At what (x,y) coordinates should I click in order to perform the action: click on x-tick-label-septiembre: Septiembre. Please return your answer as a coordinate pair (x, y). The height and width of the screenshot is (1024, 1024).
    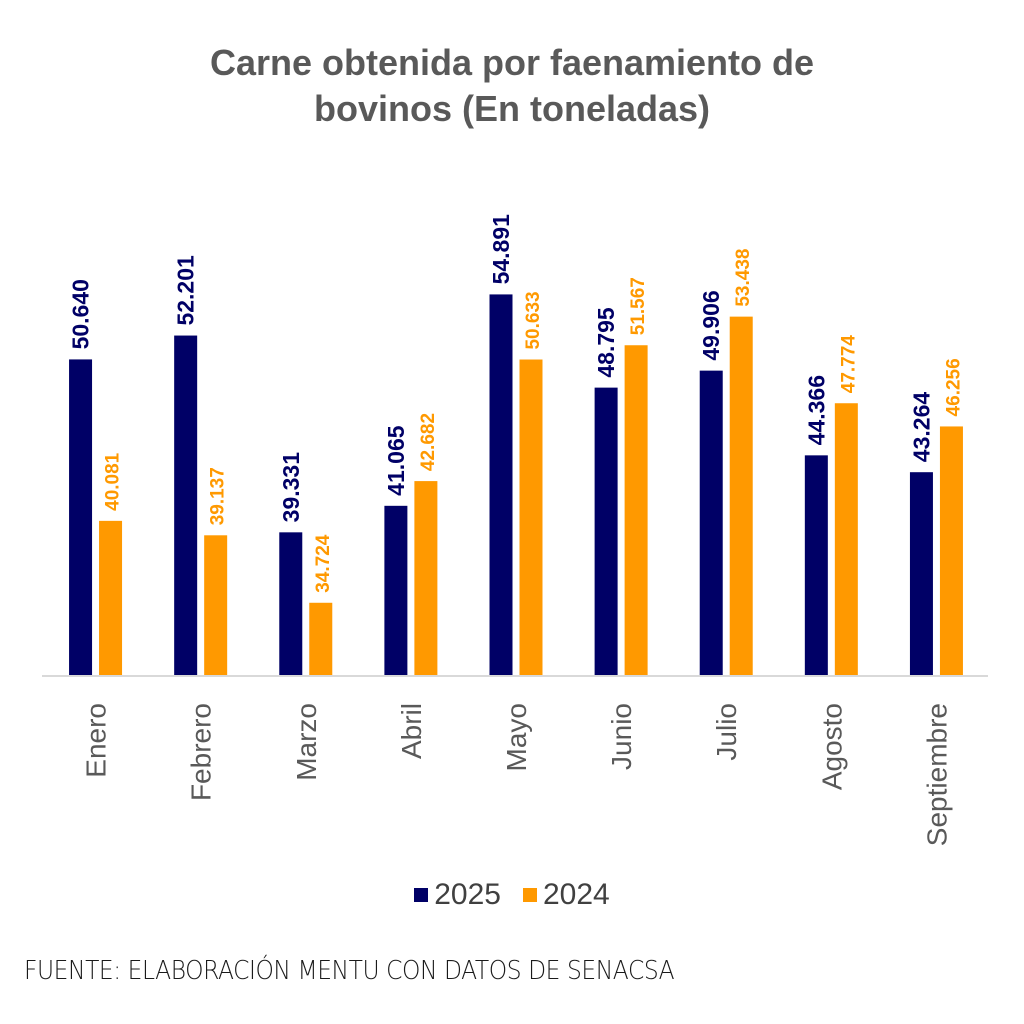
    Looking at the image, I should click on (936, 774).